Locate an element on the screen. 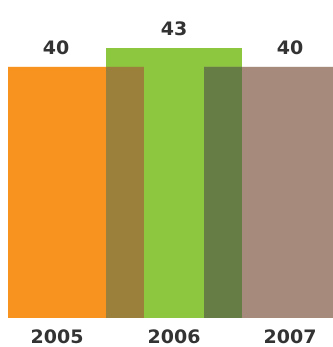  bar-overlap-2005-2006 is located at coordinates (125, 192).